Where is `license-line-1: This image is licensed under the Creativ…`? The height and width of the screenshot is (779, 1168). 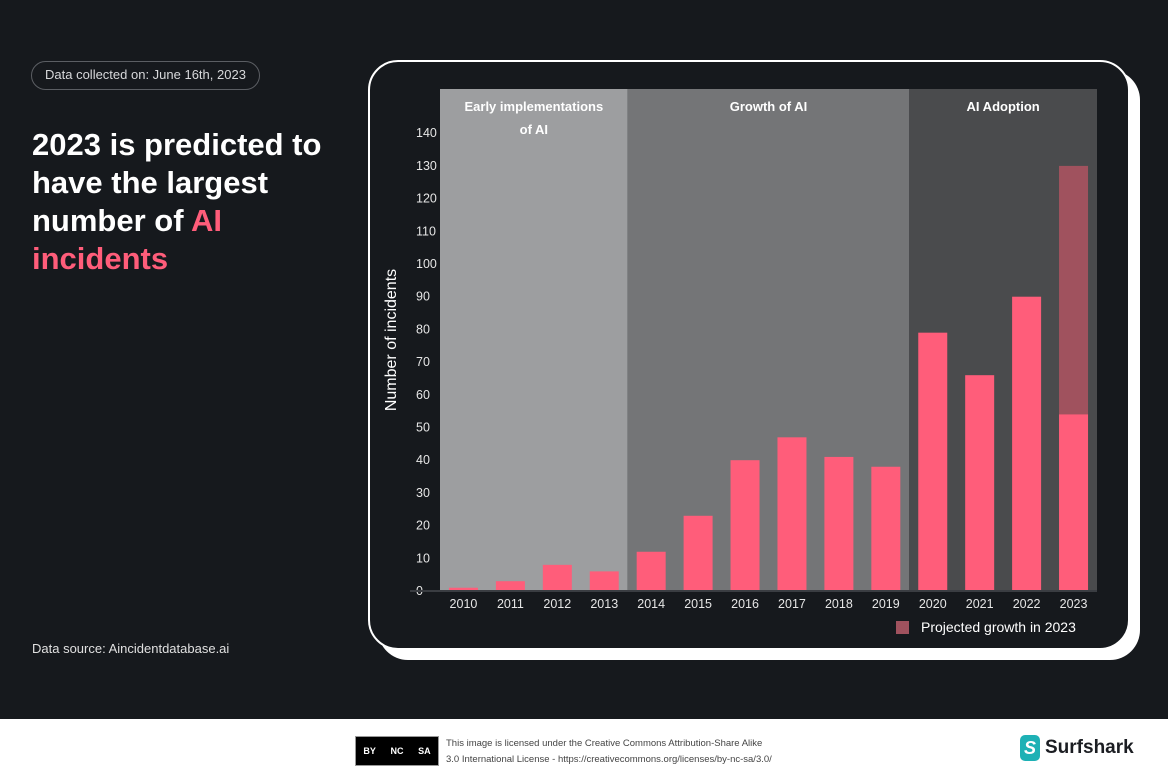
license-line-1: This image is licensed under the Creativ… is located at coordinates (604, 743).